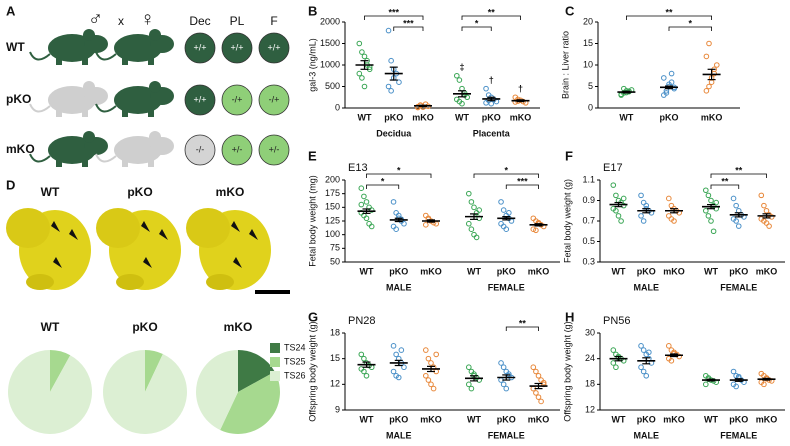 This screenshot has width=790, height=446. I want to click on y-tick-label: 100, so click(332, 234).